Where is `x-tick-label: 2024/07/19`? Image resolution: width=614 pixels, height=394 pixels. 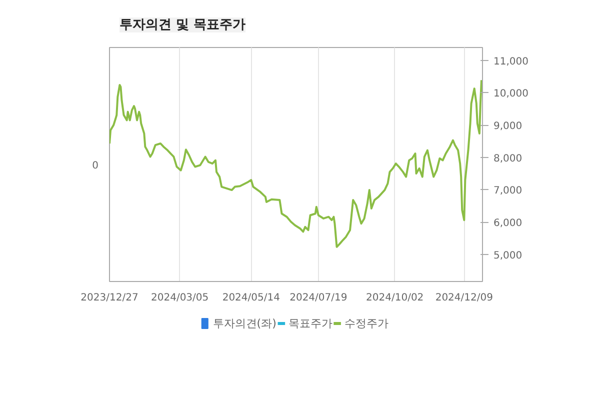 x-tick-label: 2024/07/19 is located at coordinates (319, 298).